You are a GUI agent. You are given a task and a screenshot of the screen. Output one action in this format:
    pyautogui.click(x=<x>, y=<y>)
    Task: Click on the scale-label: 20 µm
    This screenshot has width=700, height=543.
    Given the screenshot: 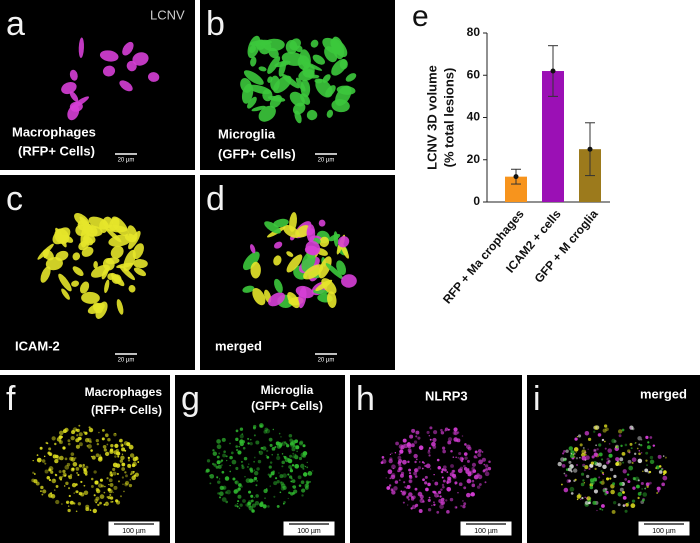 What is the action you would take?
    pyautogui.click(x=326, y=161)
    